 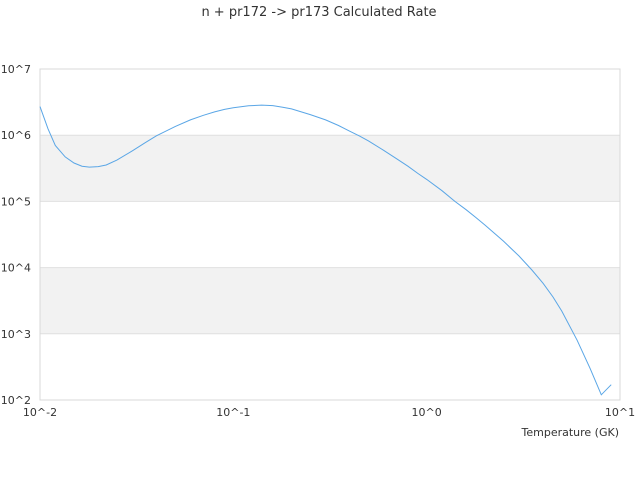 What do you see at coordinates (233, 412) in the screenshot?
I see `x-tick-label: 10^-1` at bounding box center [233, 412].